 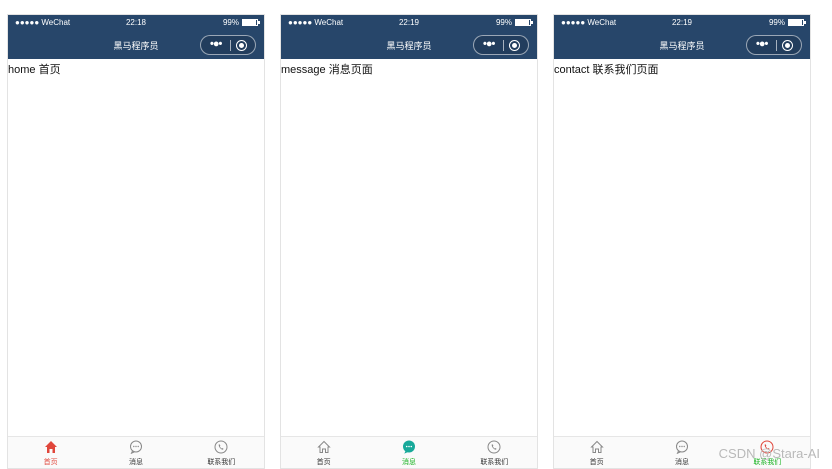 I want to click on status-bar: ●●●●● WeChat 22:18 99%, so click(x=136, y=23).